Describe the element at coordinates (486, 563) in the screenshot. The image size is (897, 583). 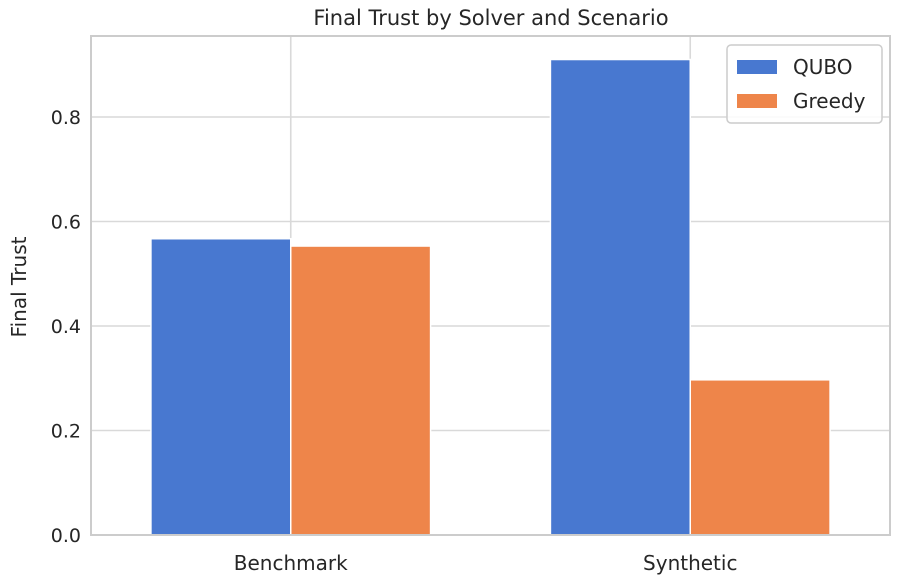
I see `x-tick-labels: Benchmark Synthetic` at that location.